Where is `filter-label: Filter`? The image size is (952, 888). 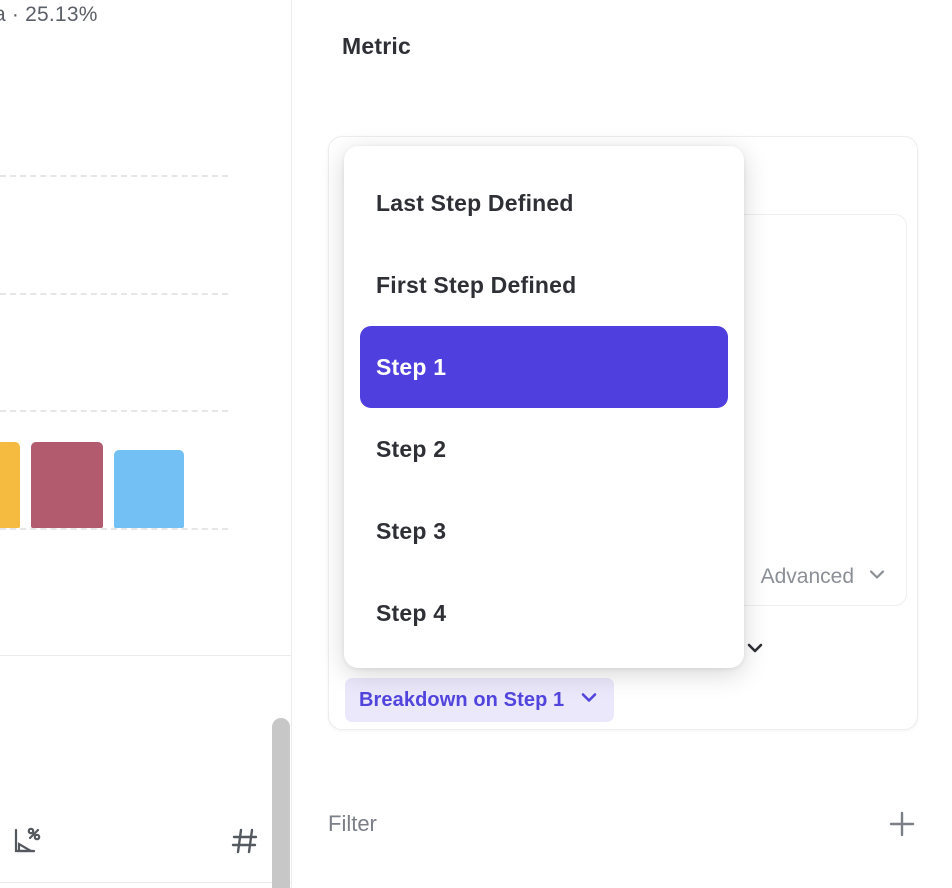 filter-label: Filter is located at coordinates (352, 823).